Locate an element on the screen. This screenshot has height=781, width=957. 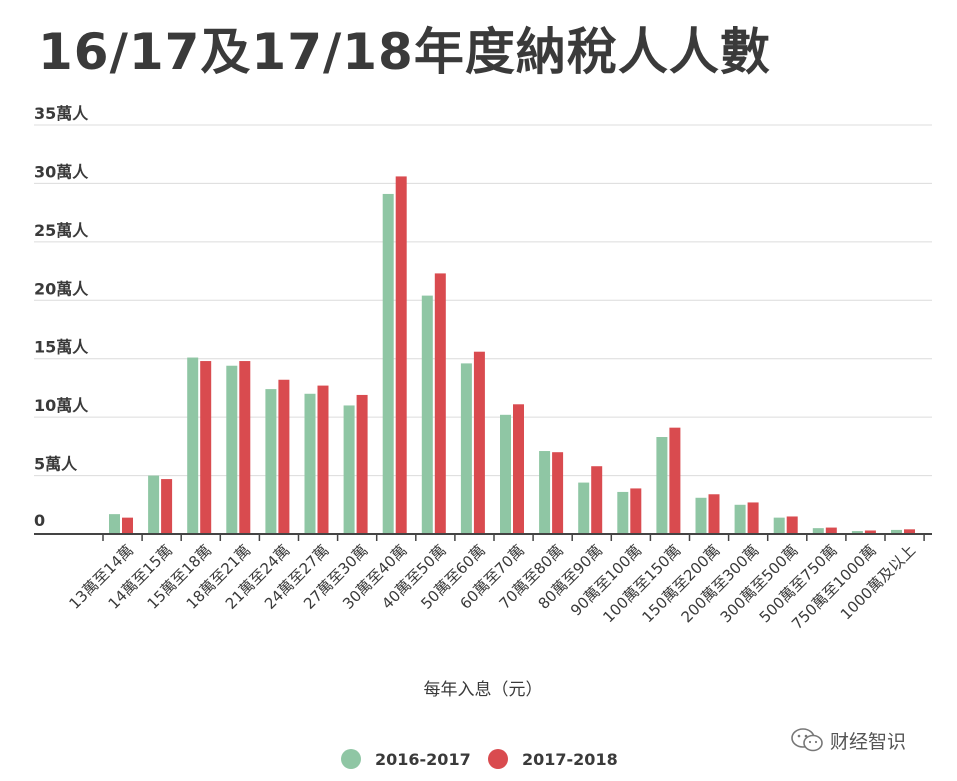
chart-title: 16/17及17/18年度納稅人人數 is located at coordinates (404, 52).